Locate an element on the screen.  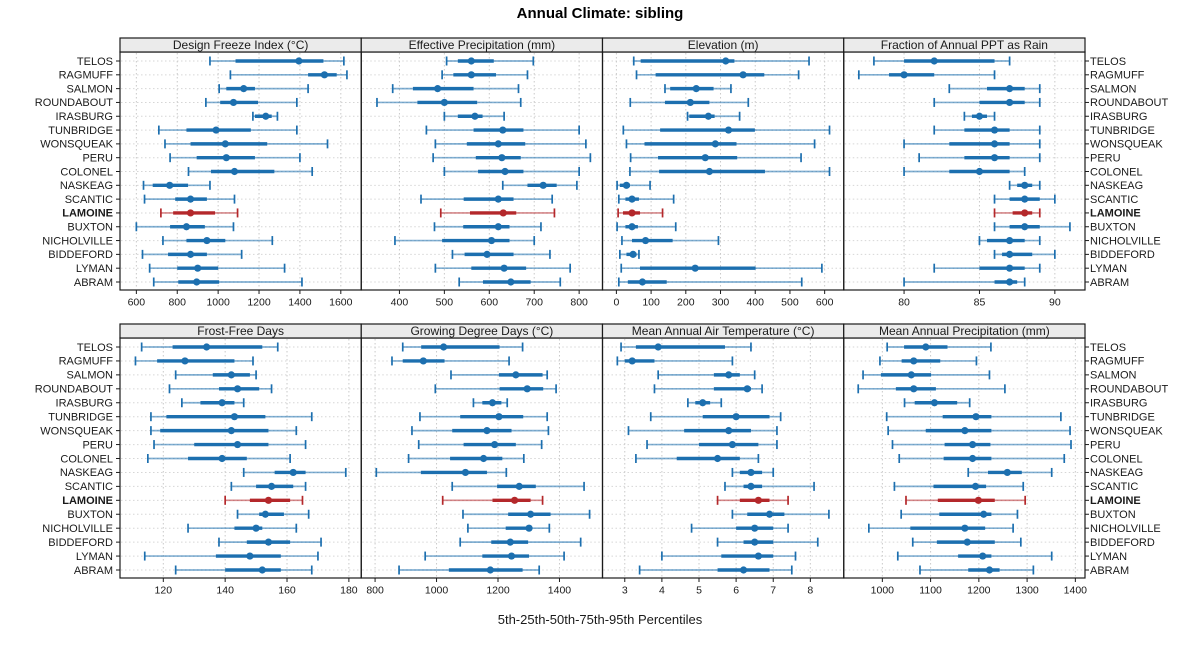
station-label-left-colonel: COLONEL is located at coordinates (86, 172).